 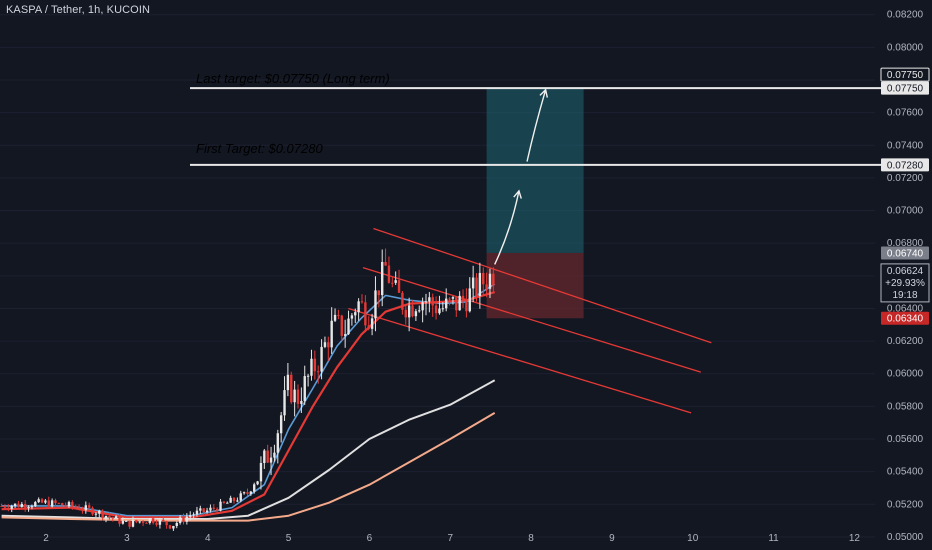 I want to click on y-tick-label: 0.05400, so click(x=905, y=472).